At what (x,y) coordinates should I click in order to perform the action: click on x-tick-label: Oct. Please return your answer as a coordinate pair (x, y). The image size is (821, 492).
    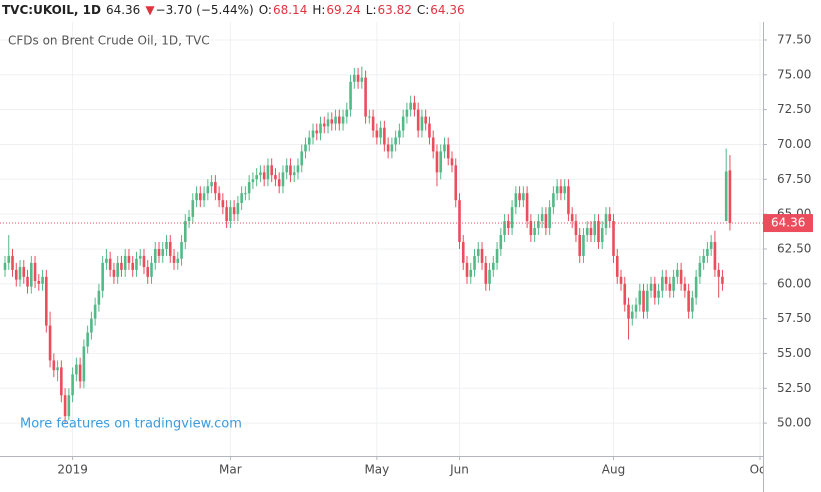
    Looking at the image, I should click on (760, 470).